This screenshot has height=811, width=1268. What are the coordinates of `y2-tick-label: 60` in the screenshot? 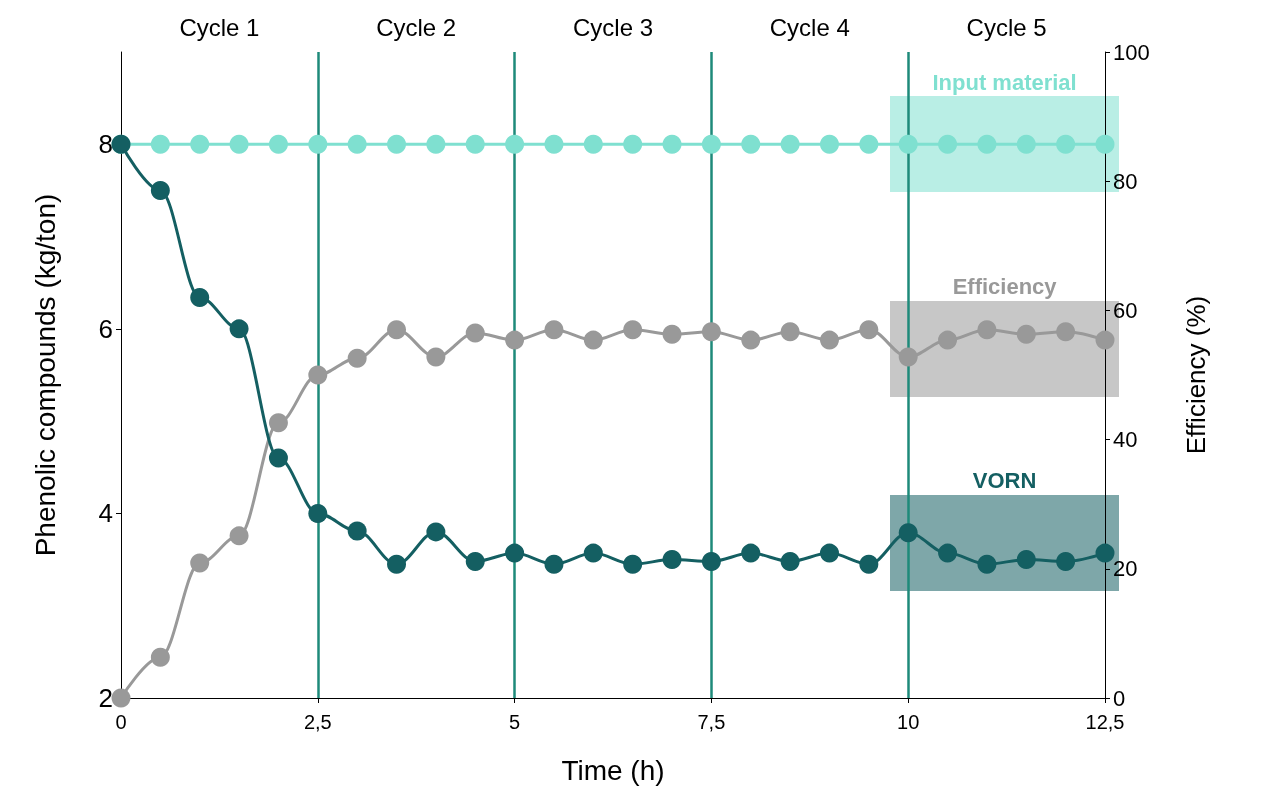 It's located at (1125, 310).